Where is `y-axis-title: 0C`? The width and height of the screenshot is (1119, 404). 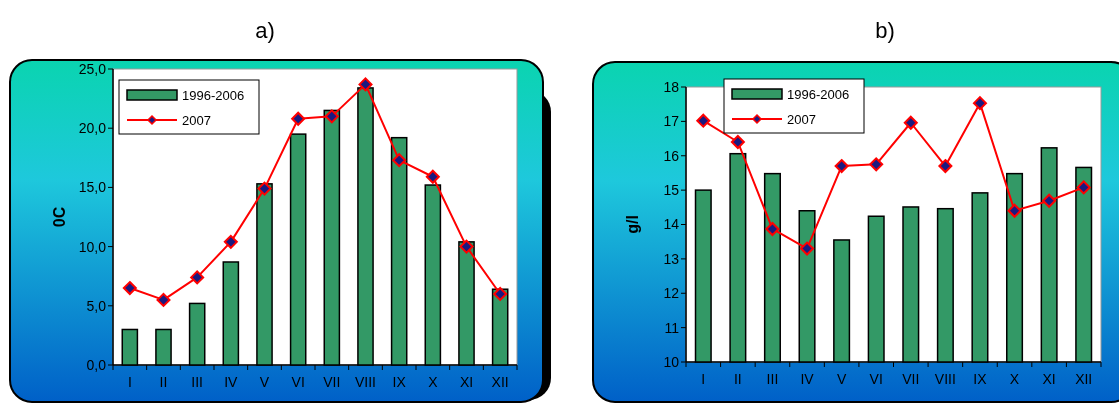
y-axis-title: 0C is located at coordinates (59, 217).